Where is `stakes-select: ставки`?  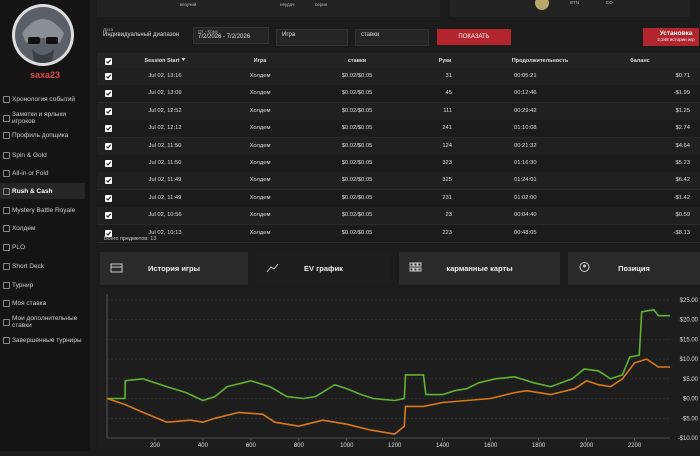
stakes-select: ставки is located at coordinates (392, 37).